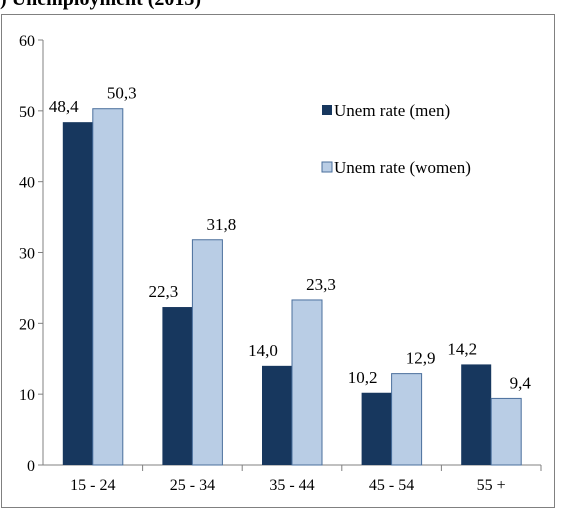  What do you see at coordinates (27, 395) in the screenshot?
I see `y-tick-label: 10` at bounding box center [27, 395].